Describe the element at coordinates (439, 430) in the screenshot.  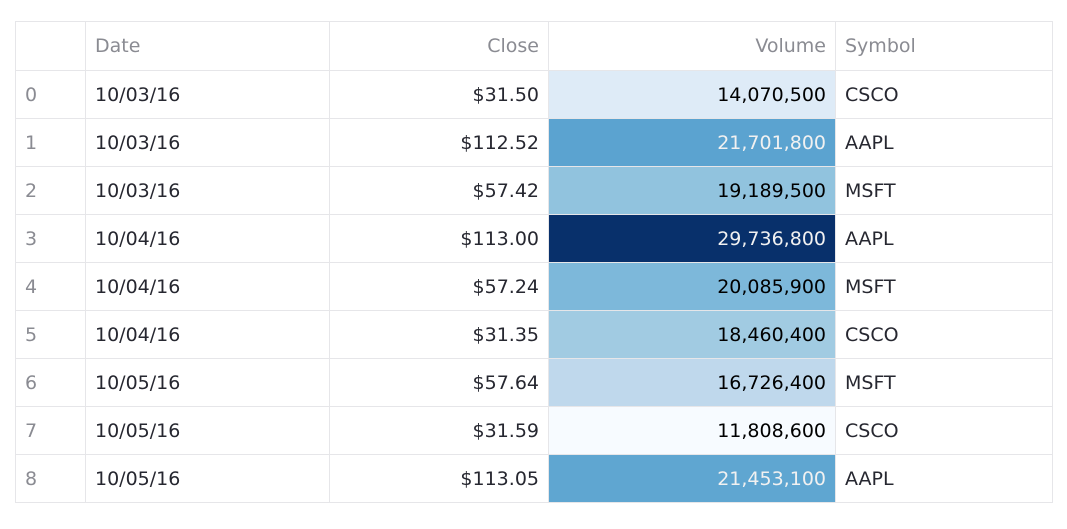
I see `close-cell: $31.59` at that location.